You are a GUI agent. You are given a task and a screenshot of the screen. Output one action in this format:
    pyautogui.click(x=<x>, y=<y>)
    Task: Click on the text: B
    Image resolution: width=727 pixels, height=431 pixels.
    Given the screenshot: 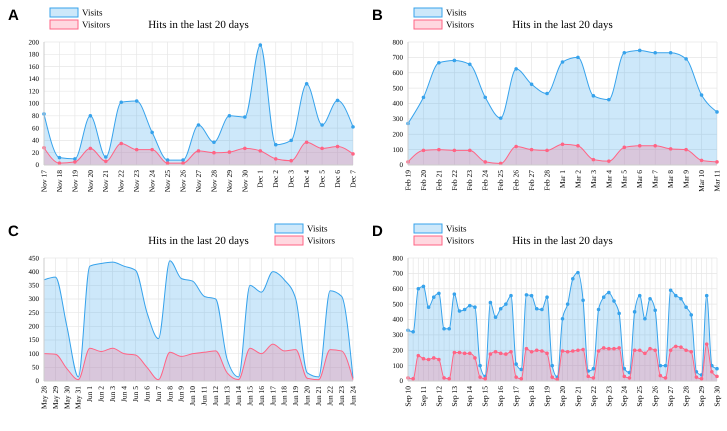 What is the action you would take?
    pyautogui.click(x=377, y=15)
    